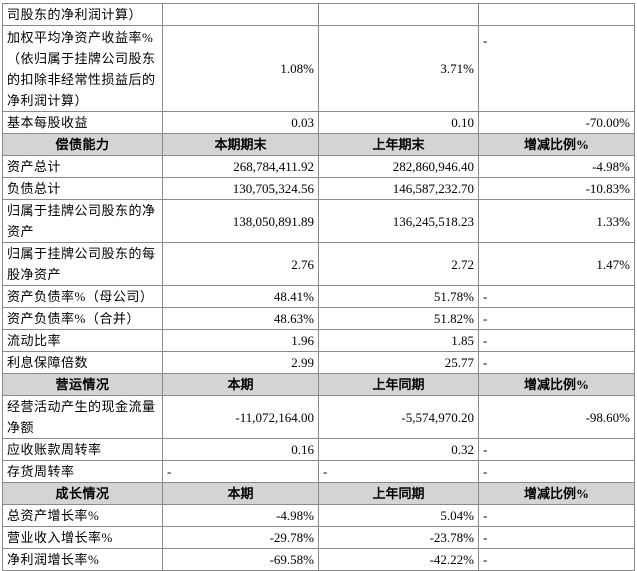 The image size is (637, 571). What do you see at coordinates (398, 221) in the screenshot?
I see `value-cell: 136,245,518.23` at bounding box center [398, 221].